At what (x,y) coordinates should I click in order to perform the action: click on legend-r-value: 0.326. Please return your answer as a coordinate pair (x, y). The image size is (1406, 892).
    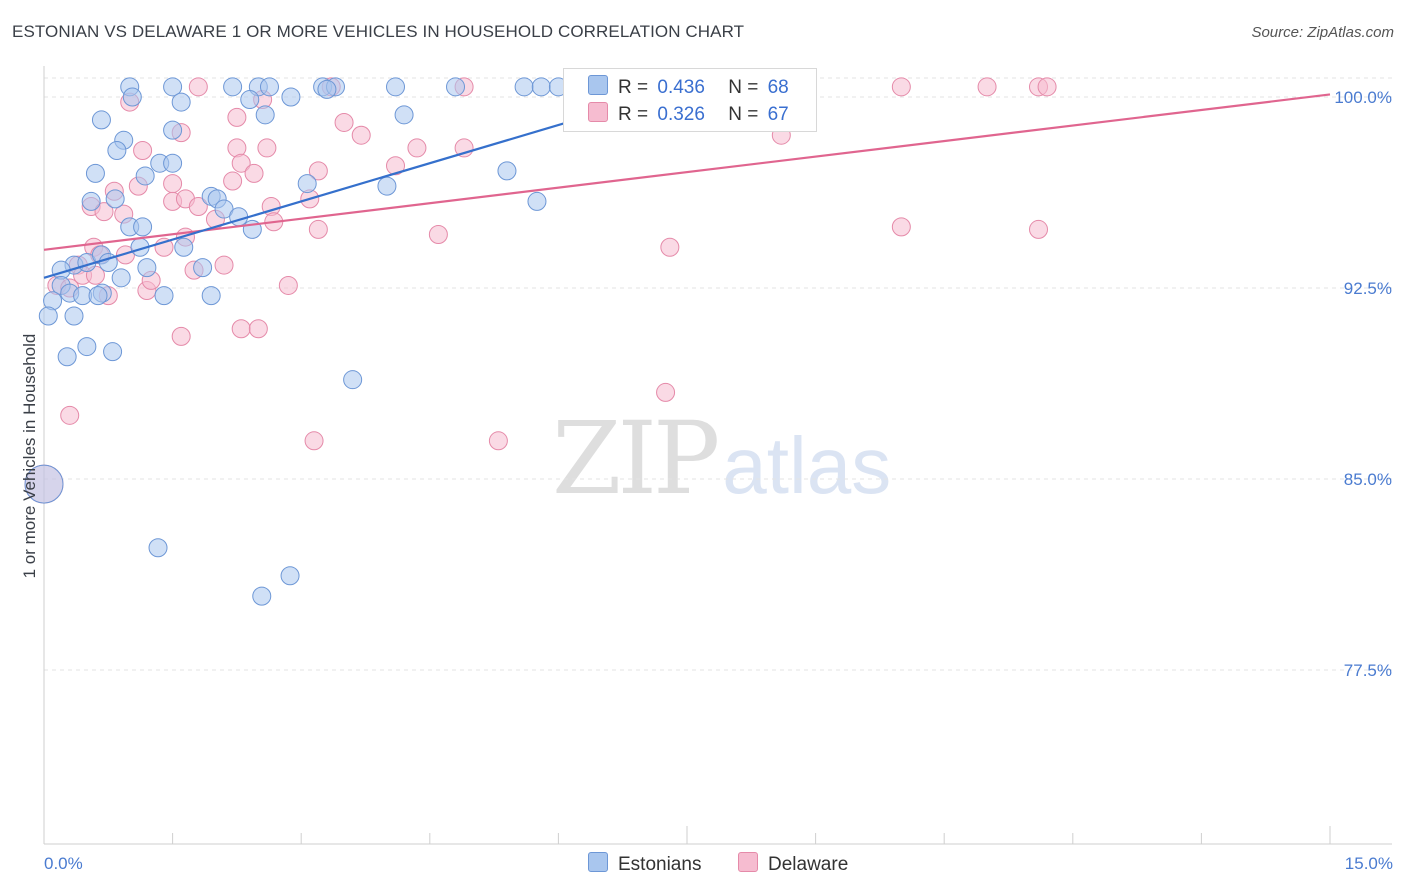
    Looking at the image, I should click on (681, 114).